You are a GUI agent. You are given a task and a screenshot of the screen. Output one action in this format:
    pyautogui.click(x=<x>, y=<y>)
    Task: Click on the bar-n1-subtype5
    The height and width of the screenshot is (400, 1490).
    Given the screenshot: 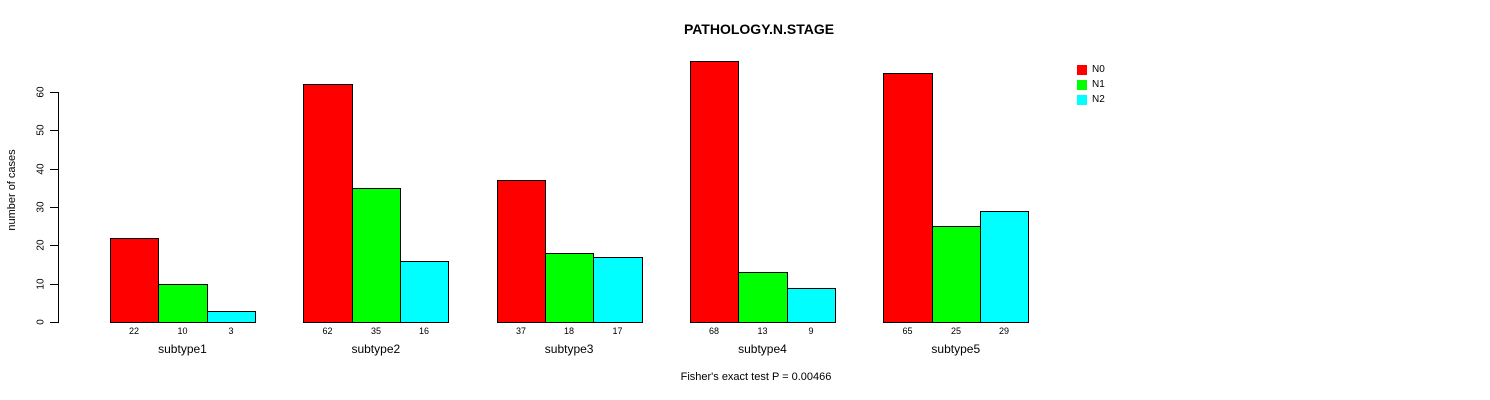 What is the action you would take?
    pyautogui.click(x=956, y=274)
    